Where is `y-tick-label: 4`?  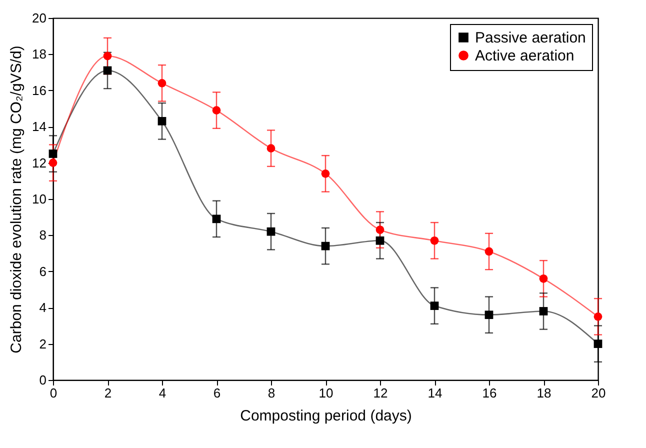 y-tick-label: 4 is located at coordinates (42, 308).